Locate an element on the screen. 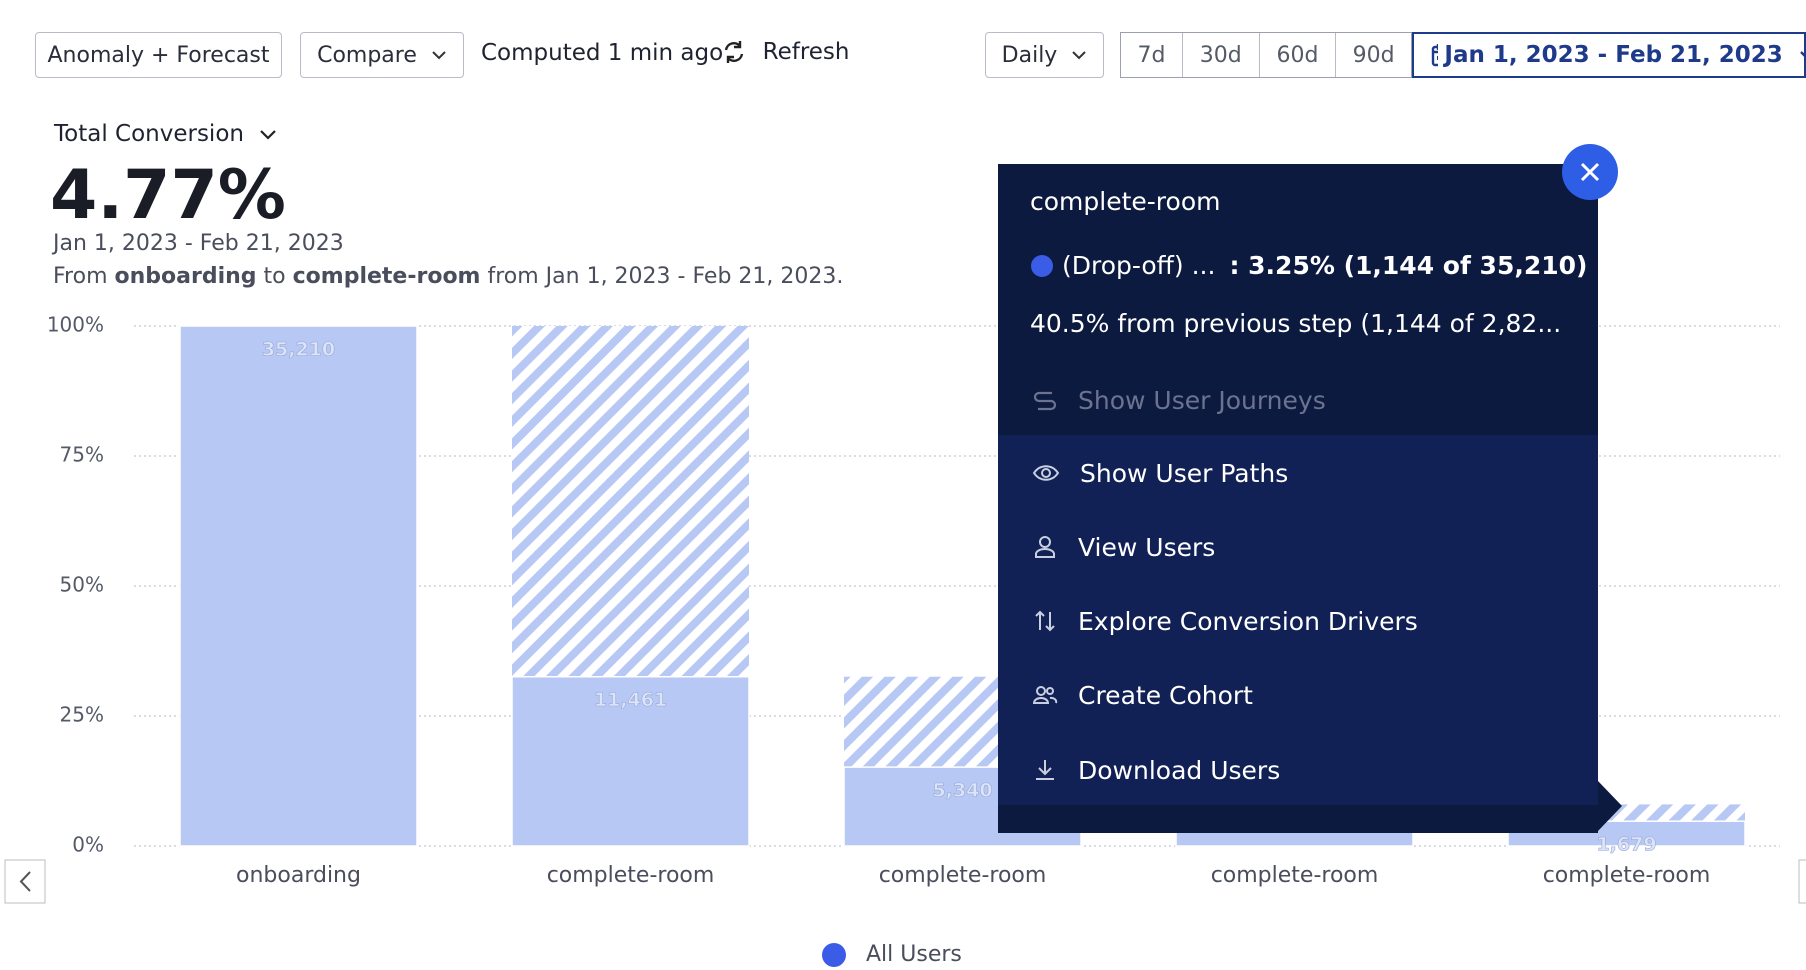  y-tick-label: 100% is located at coordinates (75, 325).